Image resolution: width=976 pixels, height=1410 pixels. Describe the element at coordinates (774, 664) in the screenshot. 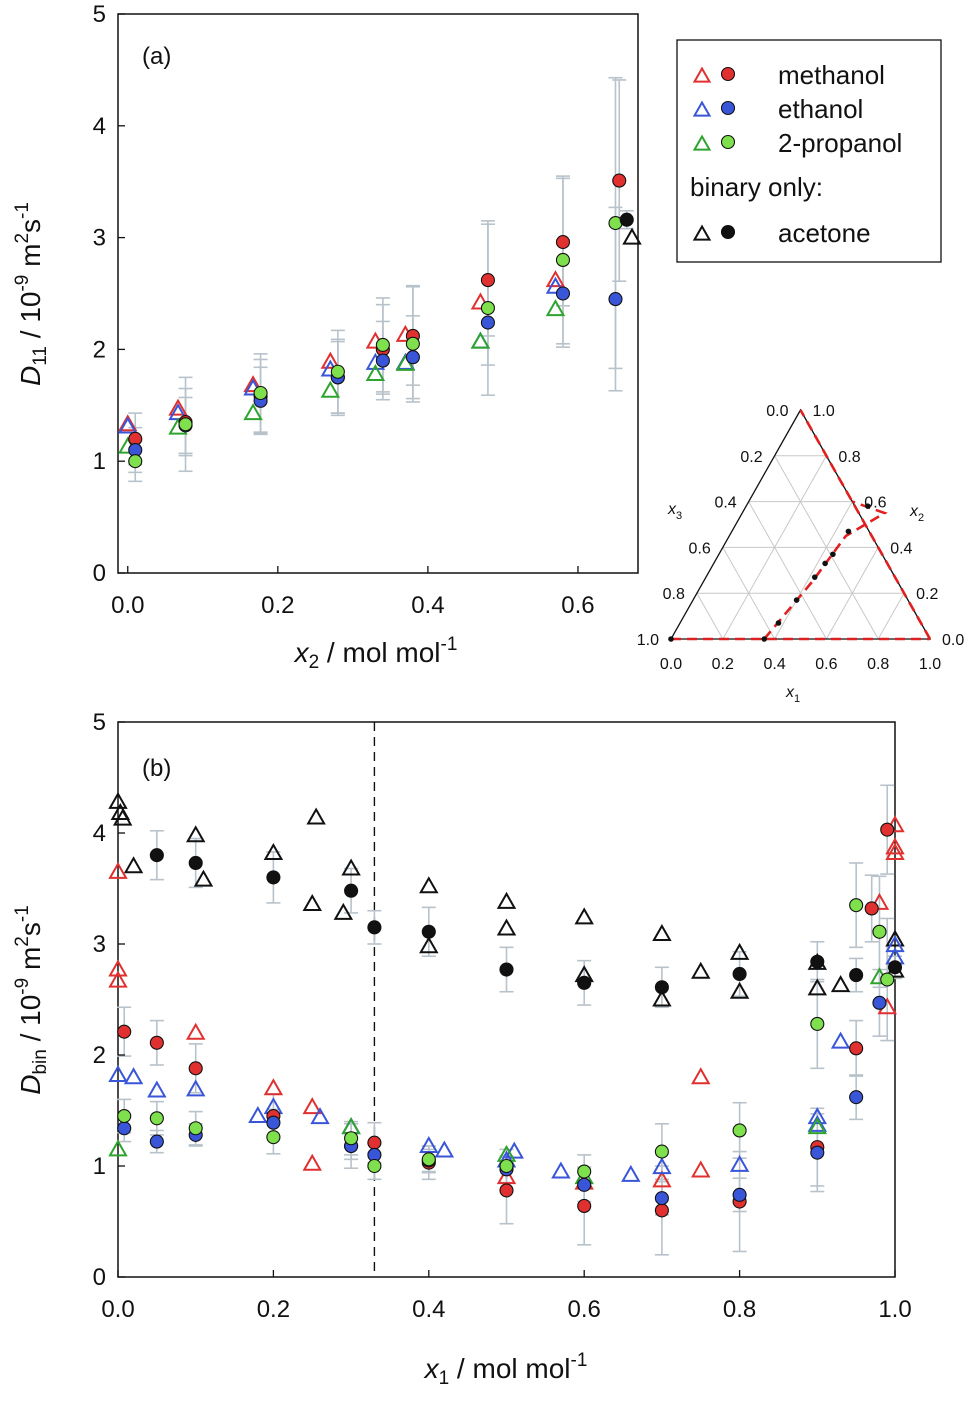

I see `ternary-tick-x1: 0.4` at that location.